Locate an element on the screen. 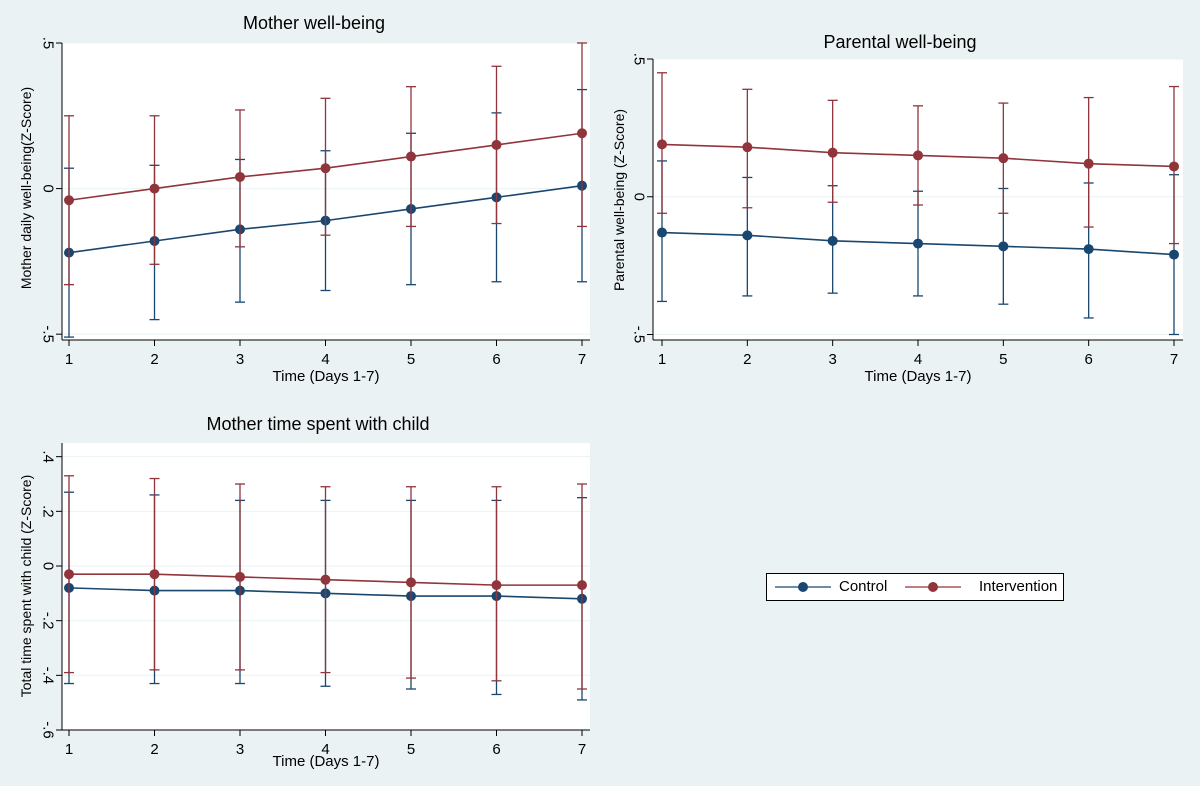 The image size is (1200, 786). y-tick-label: -.4 is located at coordinates (48, 676).